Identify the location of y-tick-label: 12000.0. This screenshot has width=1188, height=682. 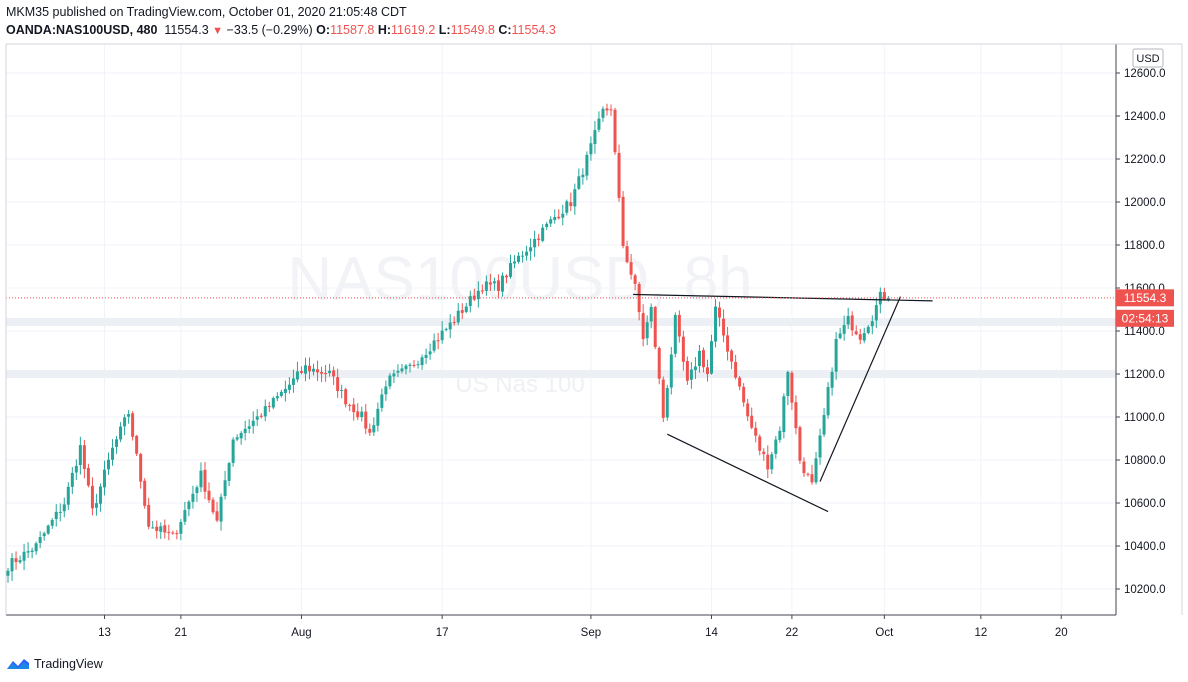
(1145, 203).